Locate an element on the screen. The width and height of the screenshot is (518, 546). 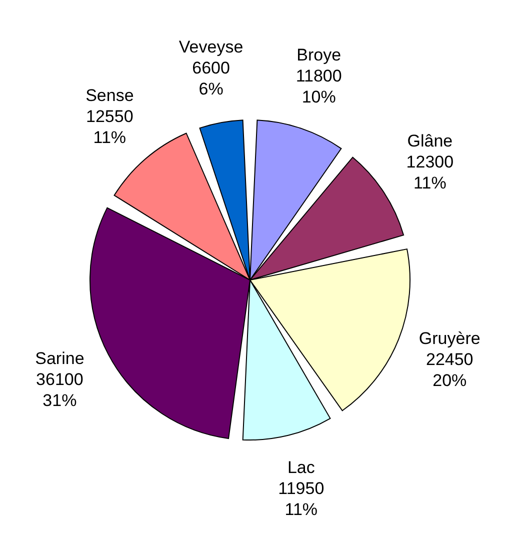
data-label: 11800 is located at coordinates (319, 76).